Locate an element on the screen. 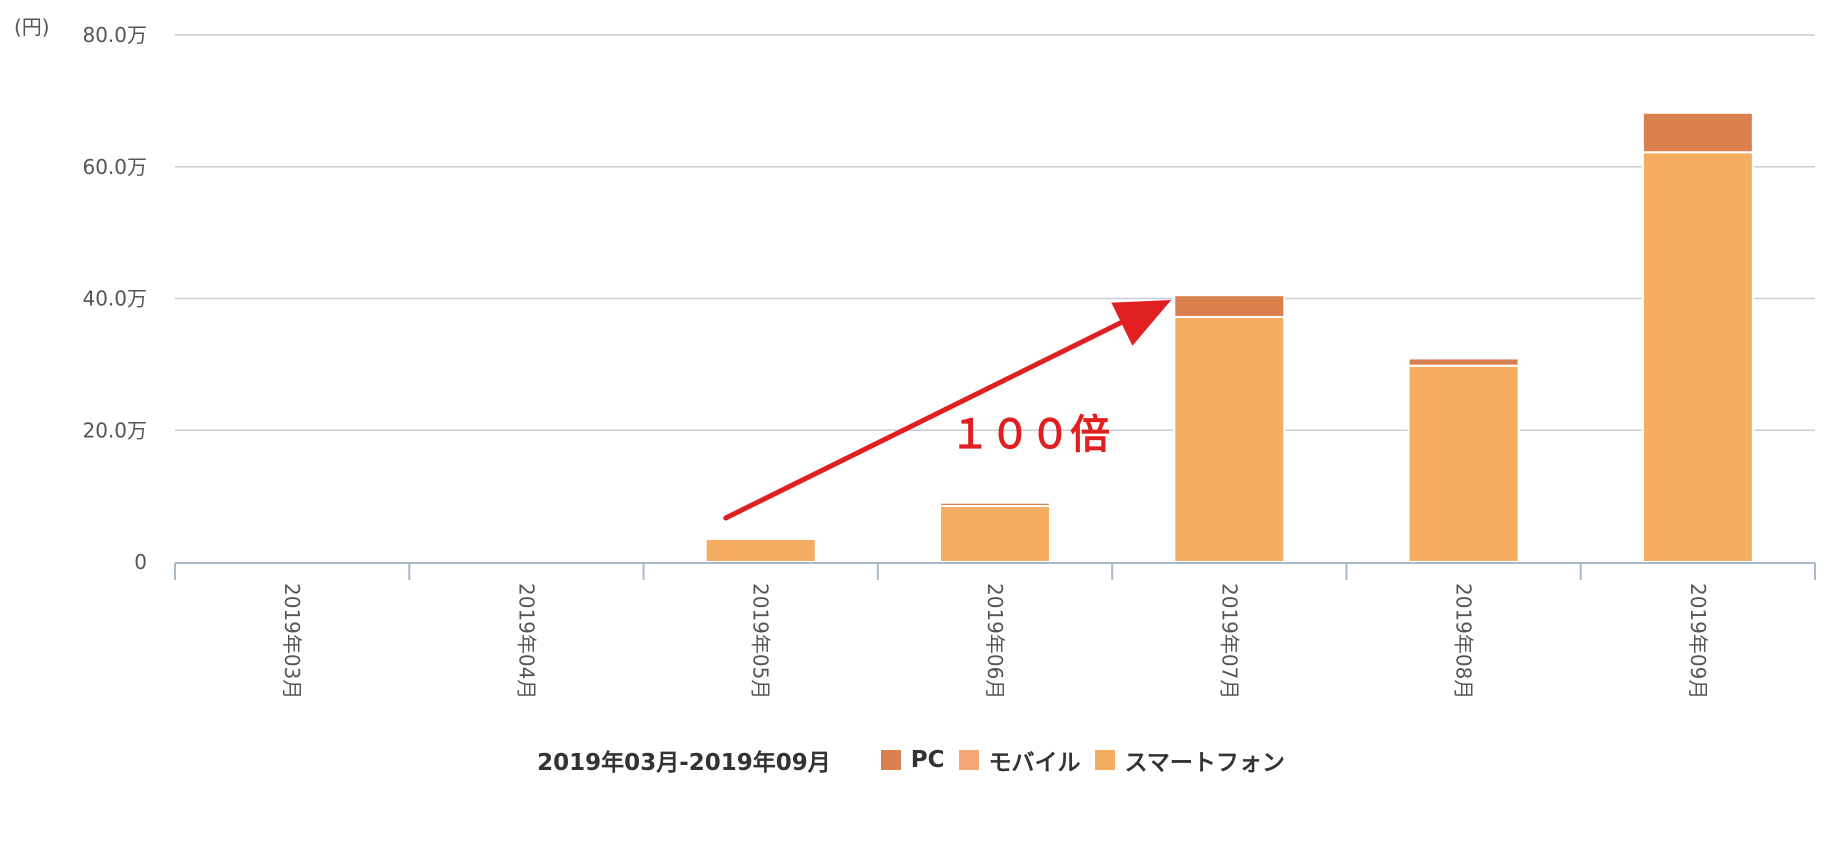 Image resolution: width=1836 pixels, height=854 pixels. y-axis: 0 20.0万 40.0万 60.0万 80.0万 is located at coordinates (114, 298).